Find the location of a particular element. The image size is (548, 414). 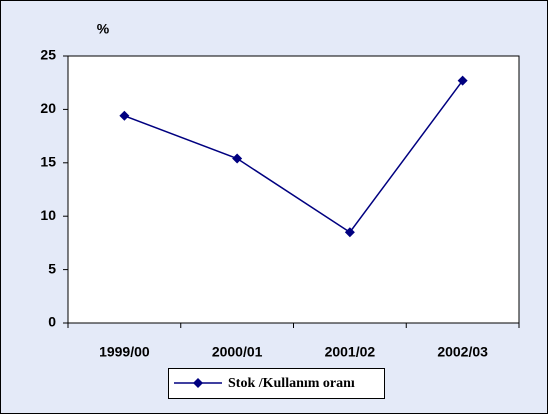

y-tick-label: 20 is located at coordinates (48, 108).